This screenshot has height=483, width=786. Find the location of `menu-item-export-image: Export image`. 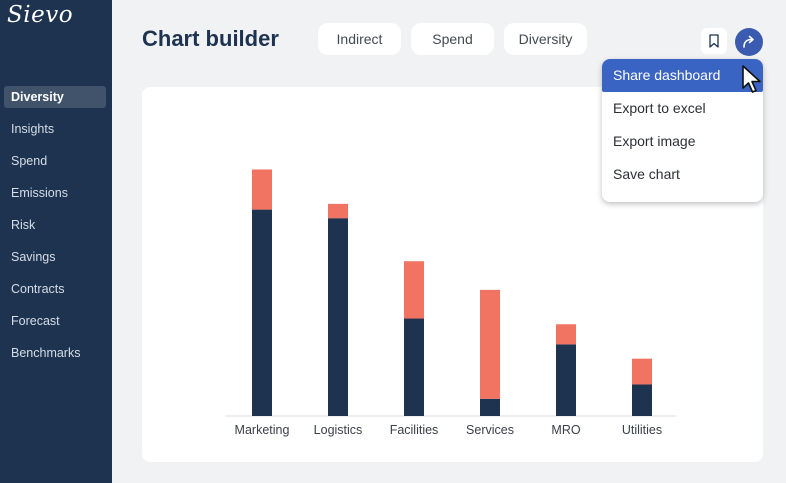

menu-item-export-image: Export image is located at coordinates (654, 141).